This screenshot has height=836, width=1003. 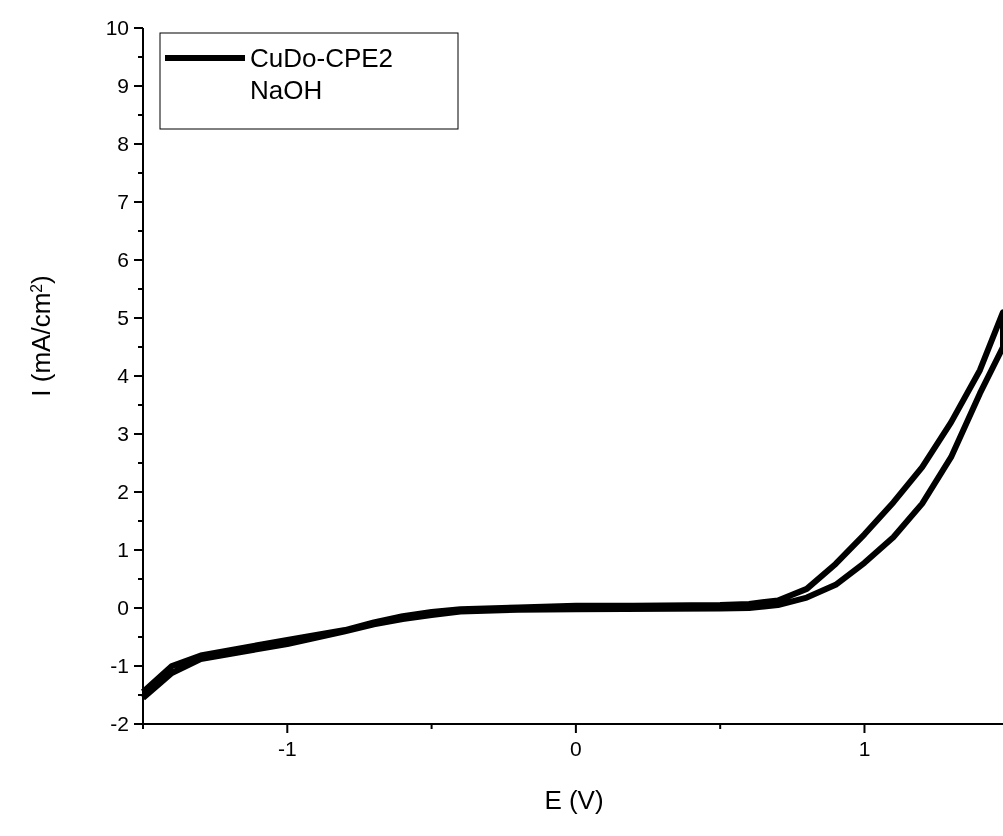 I want to click on y-tick-label: 6, so click(x=123, y=260).